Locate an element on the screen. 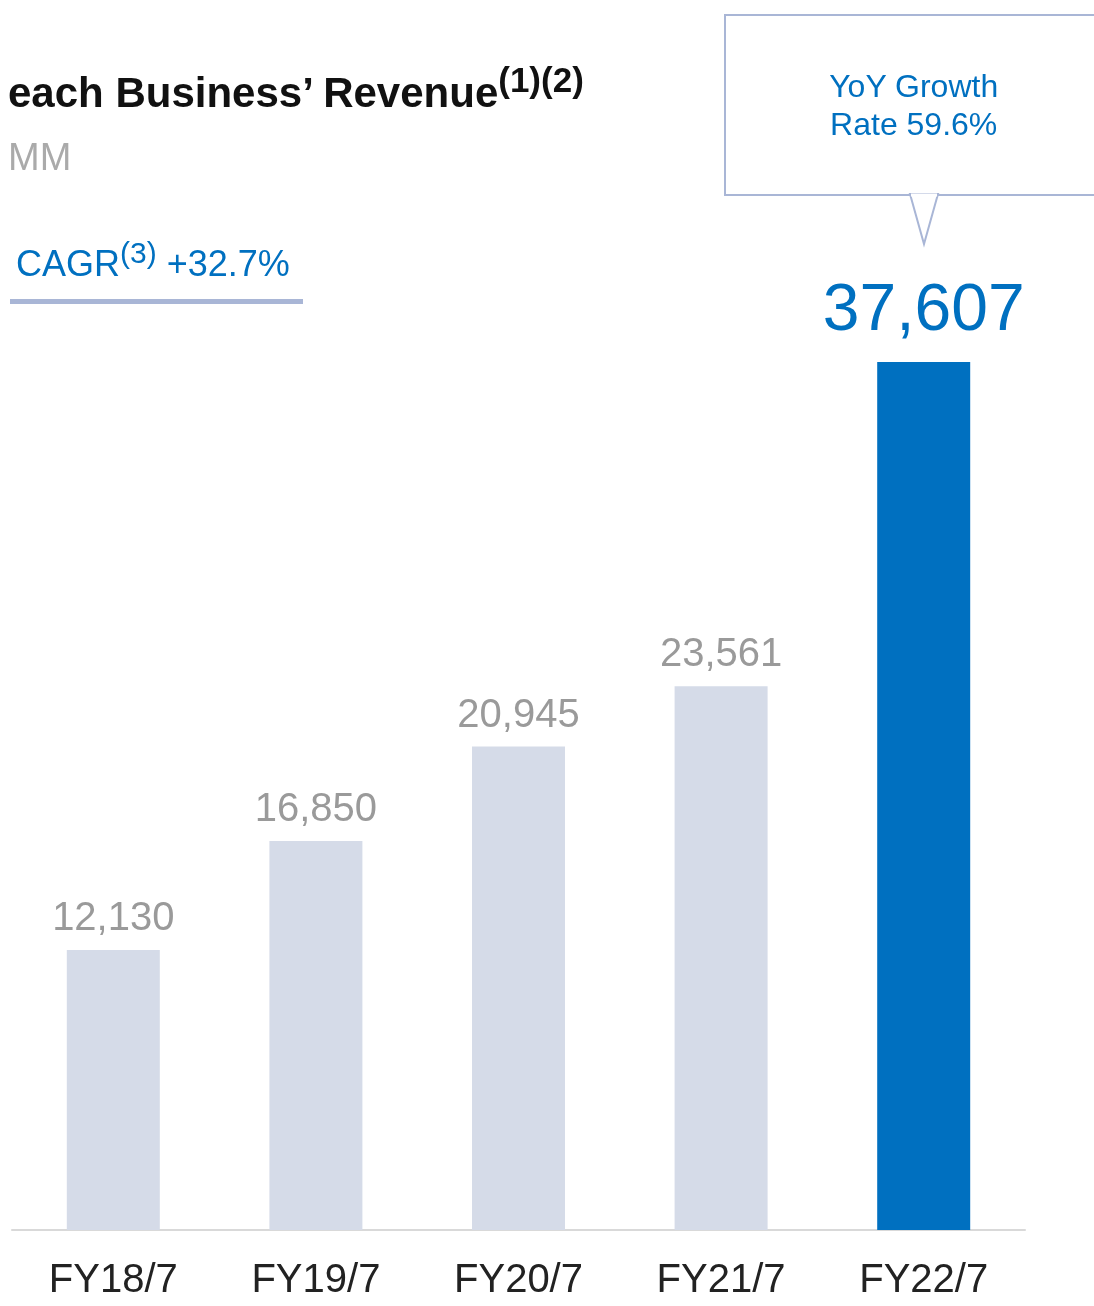 Image resolution: width=1094 pixels, height=1306 pixels. x-tick-label: FY19/7 is located at coordinates (316, 1278).